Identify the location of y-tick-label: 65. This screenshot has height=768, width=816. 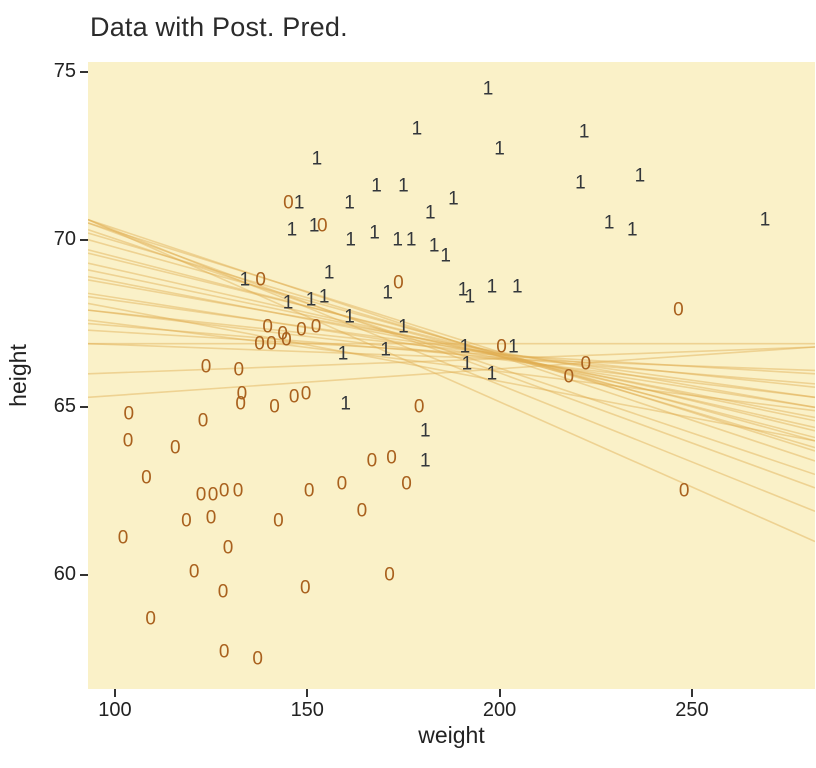
(64, 406).